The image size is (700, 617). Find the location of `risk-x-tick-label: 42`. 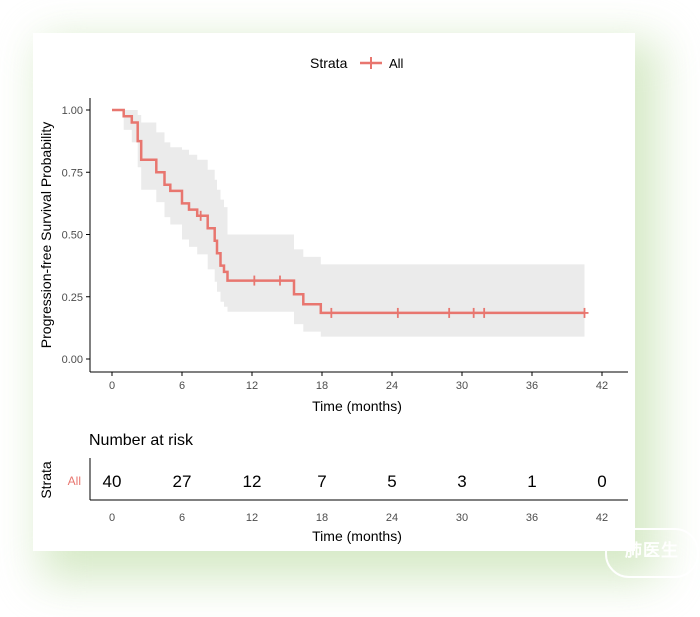

risk-x-tick-label: 42 is located at coordinates (602, 518).